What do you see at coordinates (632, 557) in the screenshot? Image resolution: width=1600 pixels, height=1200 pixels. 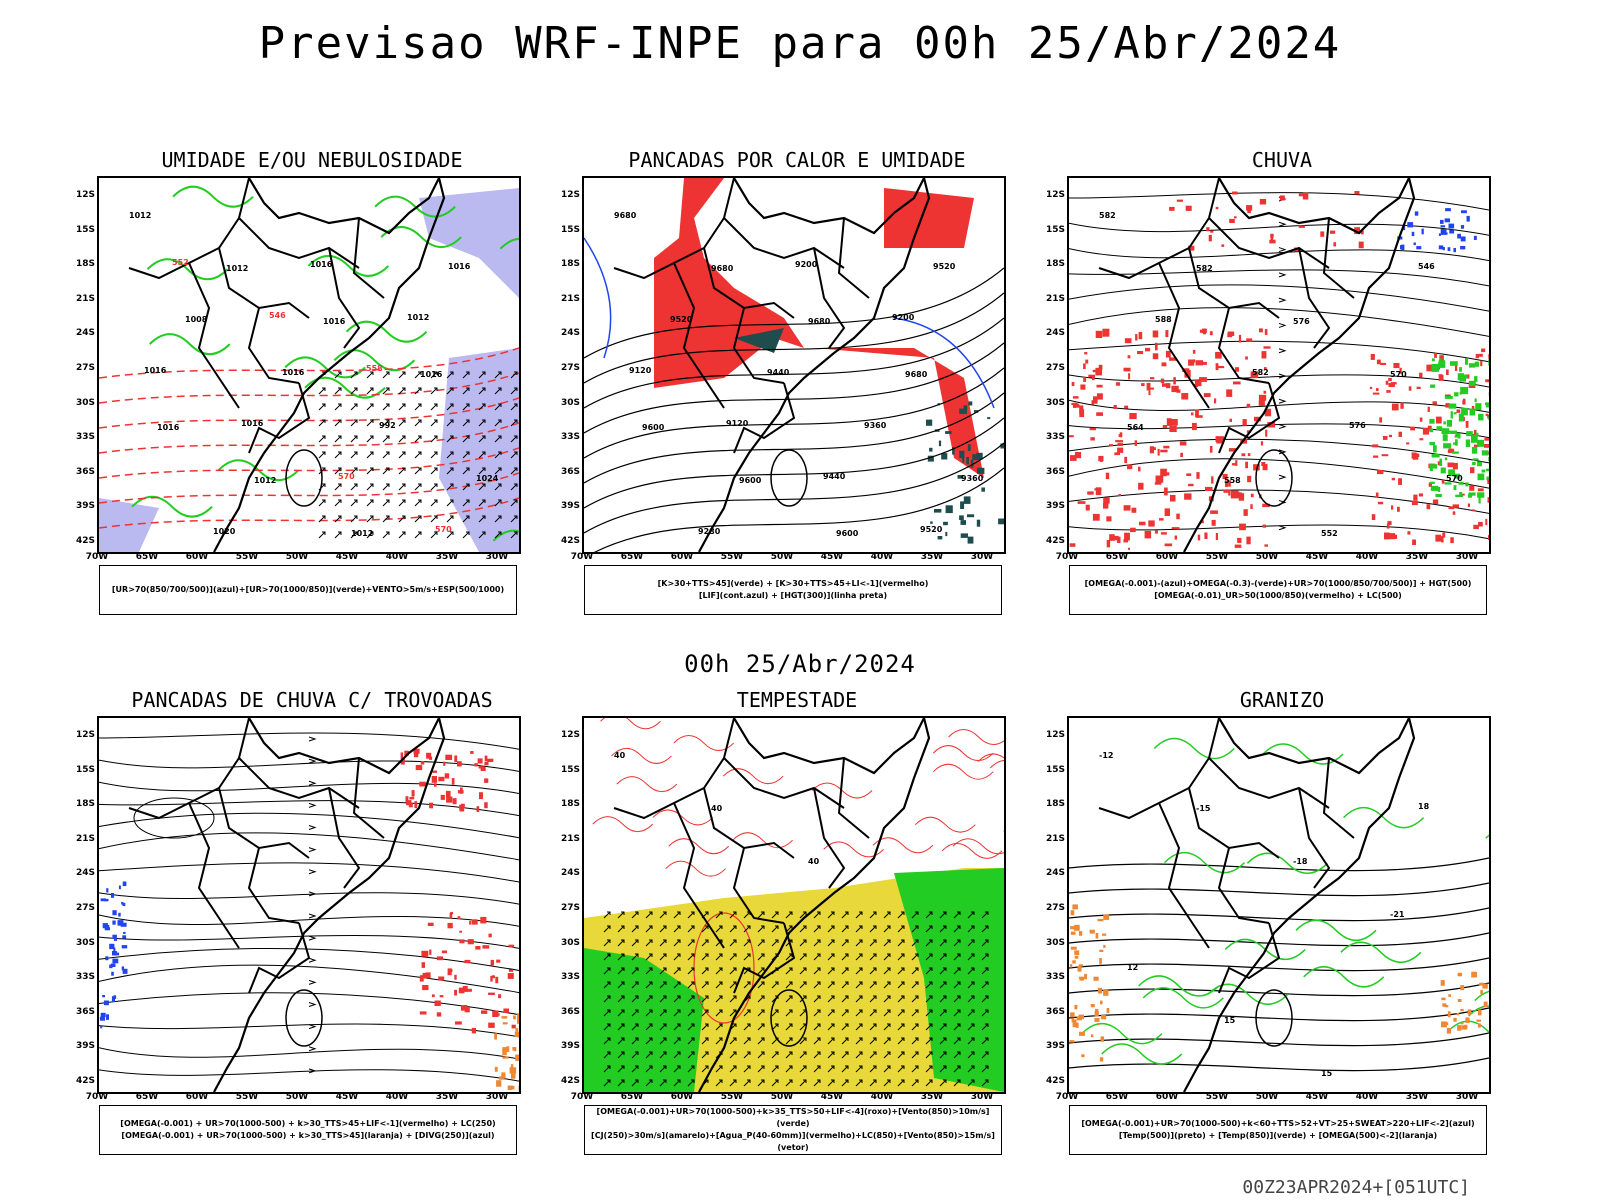 I see `lon-tick-label: 65W` at bounding box center [632, 557].